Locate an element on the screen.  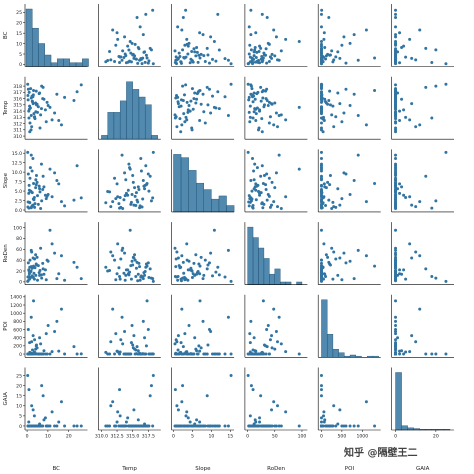
y-tick-label-slope: 12.5 is located at coordinates (17, 163).